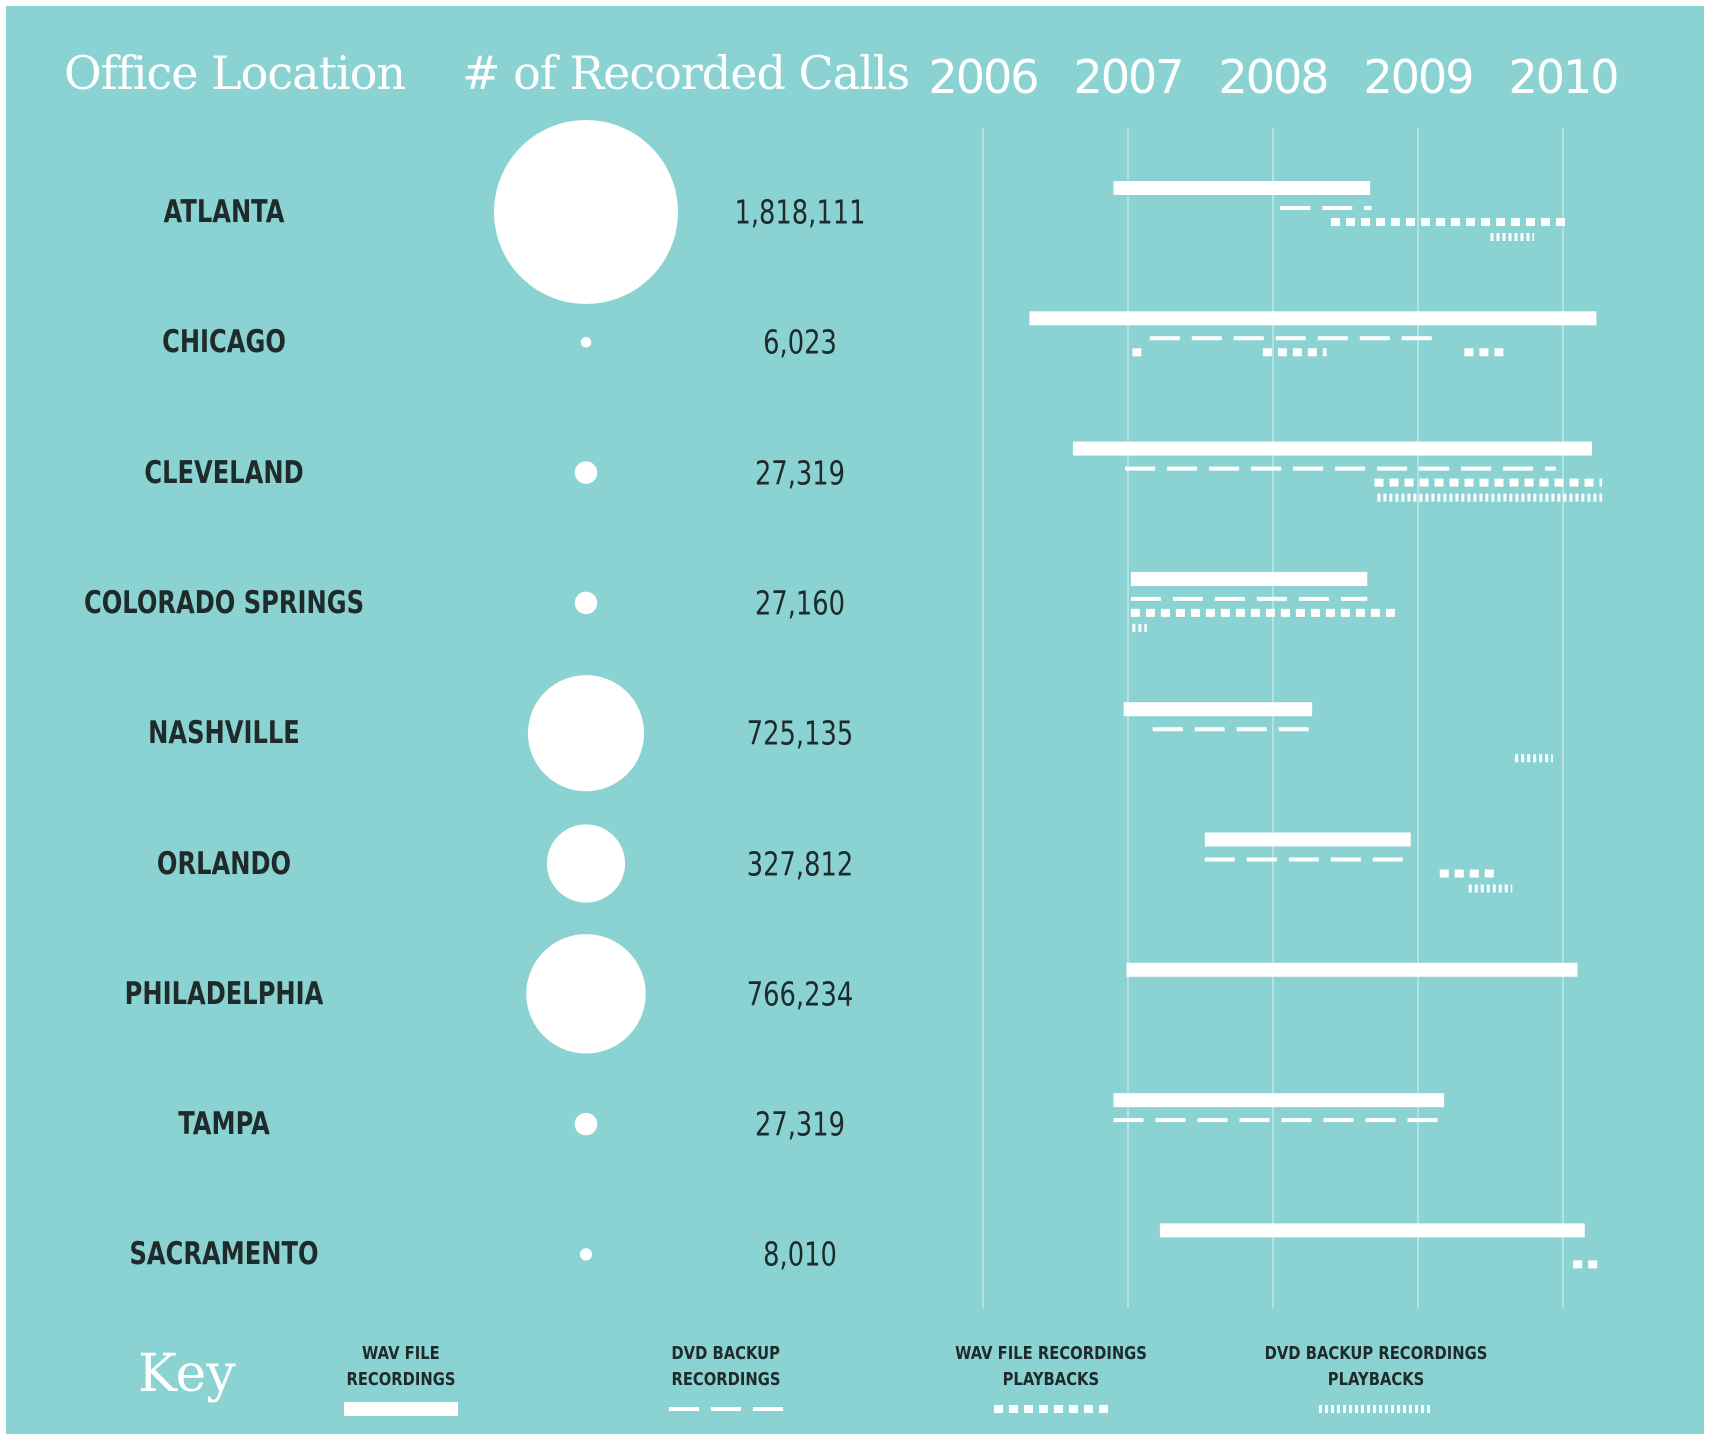  Describe the element at coordinates (800, 863) in the screenshot. I see `call-count-orlando: 327,812` at that location.